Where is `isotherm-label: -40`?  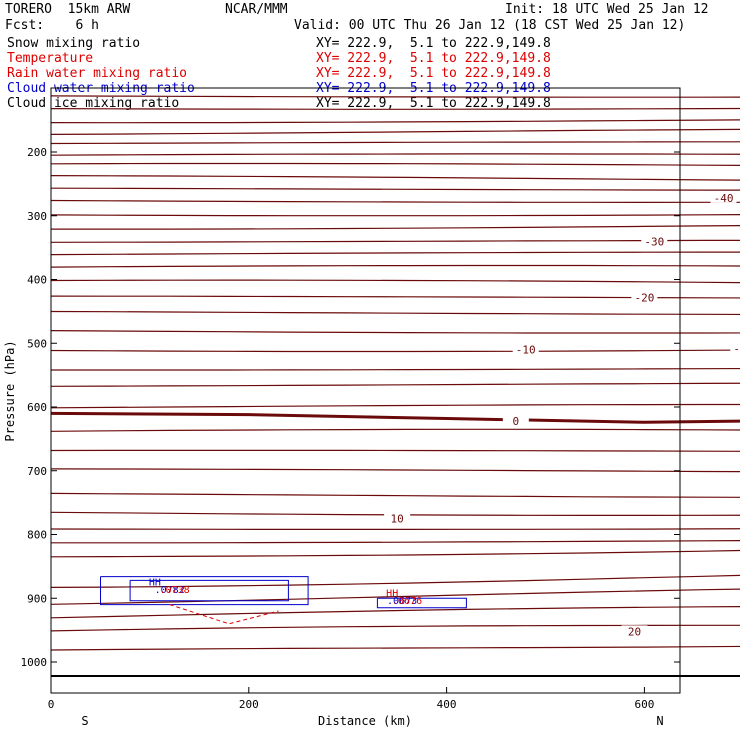 isotherm-label: -40 is located at coordinates (724, 198).